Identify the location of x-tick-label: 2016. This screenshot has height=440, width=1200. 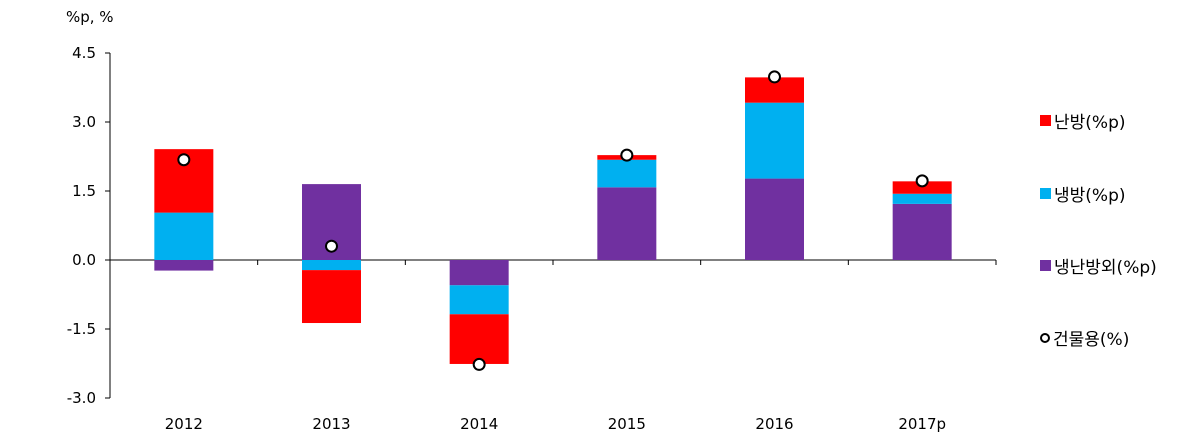
(774, 424).